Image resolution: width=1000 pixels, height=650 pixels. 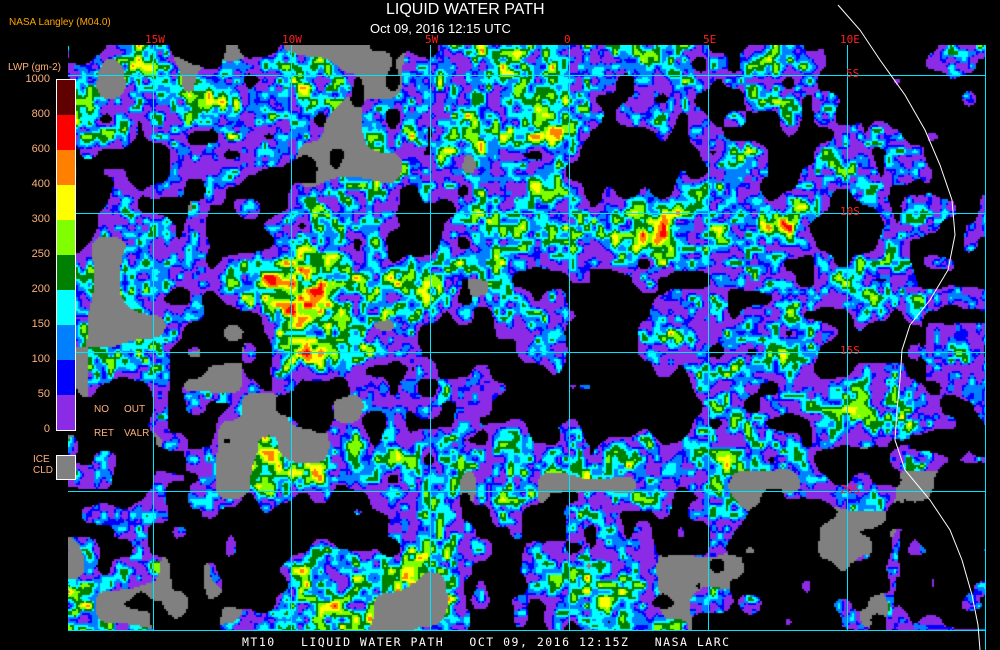 What do you see at coordinates (43, 394) in the screenshot?
I see `color-bar-tick: 50` at bounding box center [43, 394].